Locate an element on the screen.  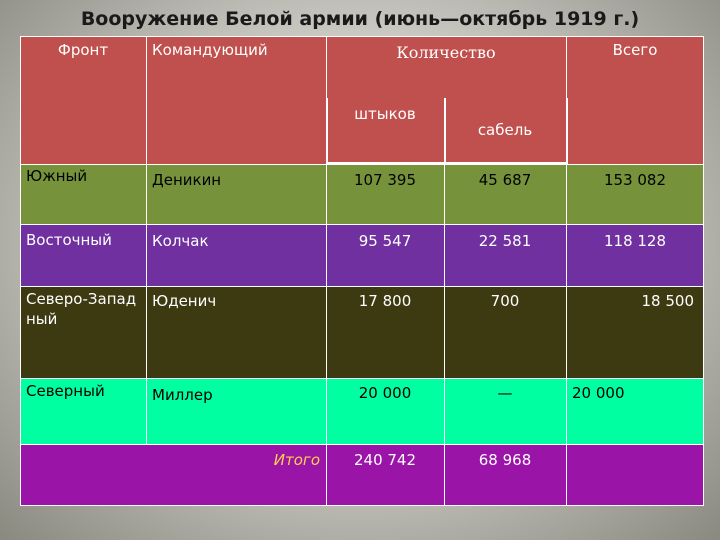
header-commander: Командующий is located at coordinates (236, 100).